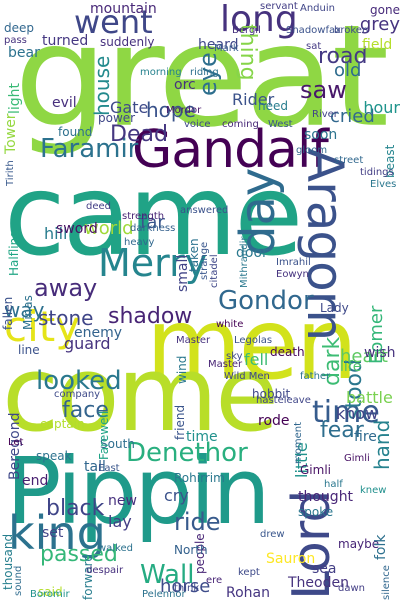  I want to click on word: orc, so click(185, 85).